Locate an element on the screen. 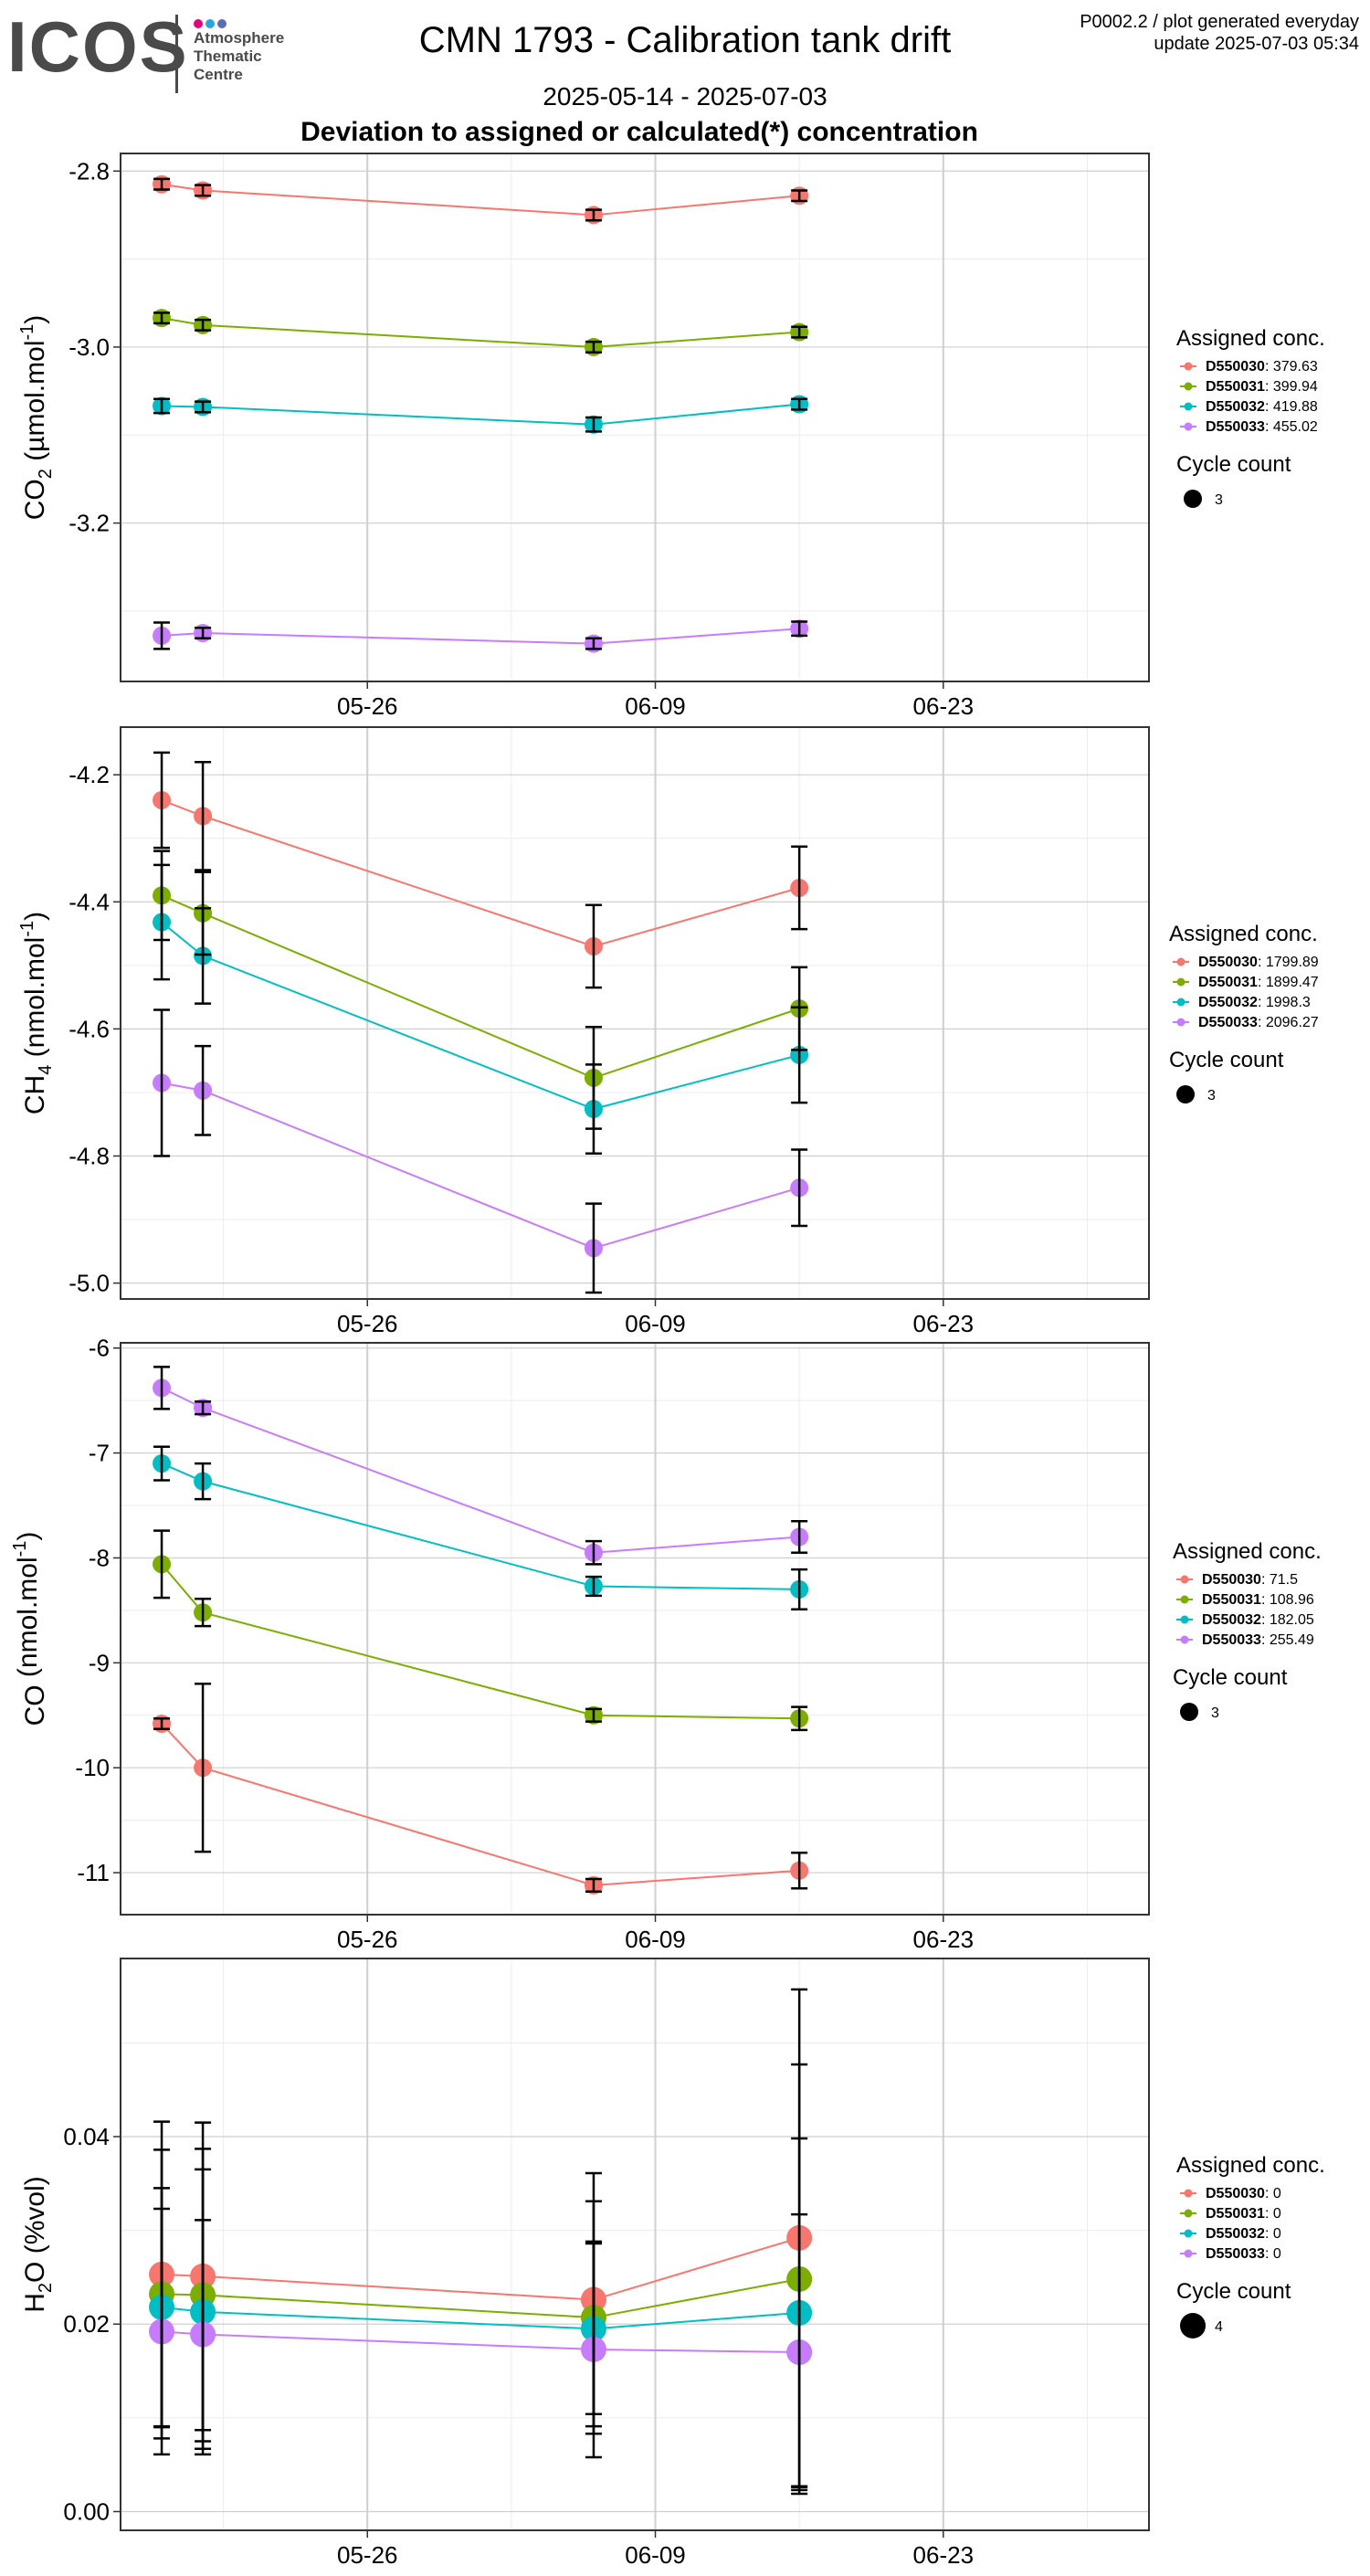 The width and height of the screenshot is (1370, 2576). legend-item-D550033: D550033: 0 is located at coordinates (1243, 2254).